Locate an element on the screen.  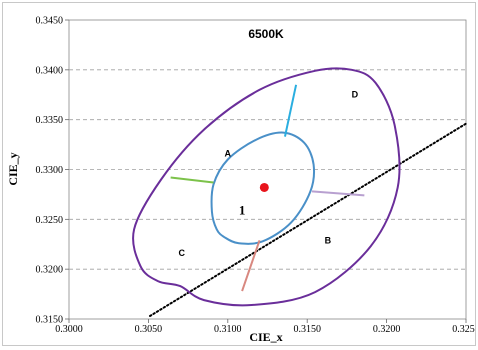
x-tick-label: 0.3050 is located at coordinates (149, 329).